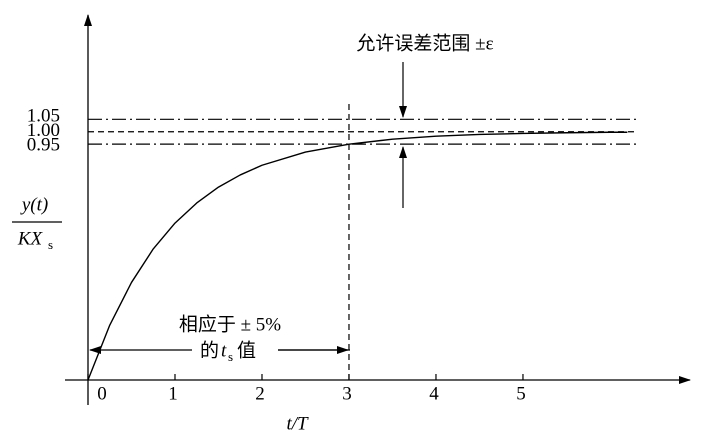 This screenshot has width=711, height=446. What do you see at coordinates (102, 393) in the screenshot?
I see `x-tick-label: 0` at bounding box center [102, 393].